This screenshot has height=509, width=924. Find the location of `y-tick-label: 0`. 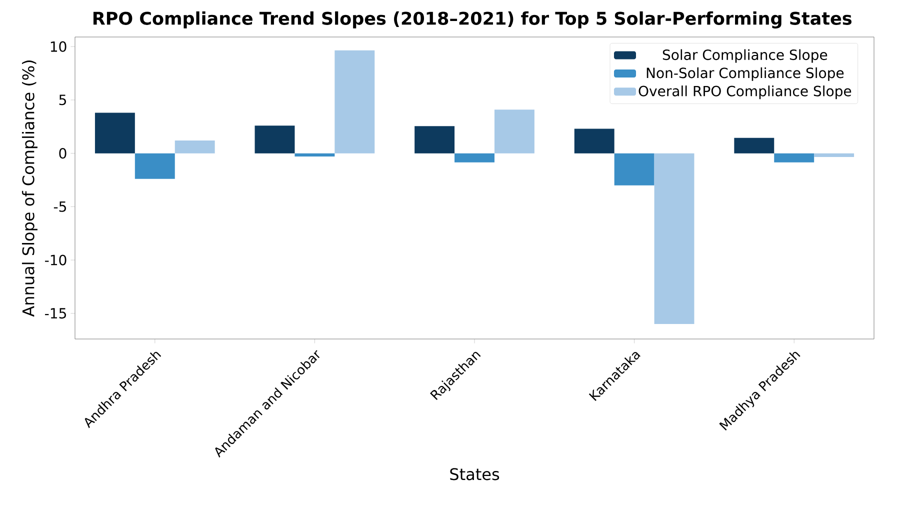

y-tick-label: 0 is located at coordinates (62, 153).